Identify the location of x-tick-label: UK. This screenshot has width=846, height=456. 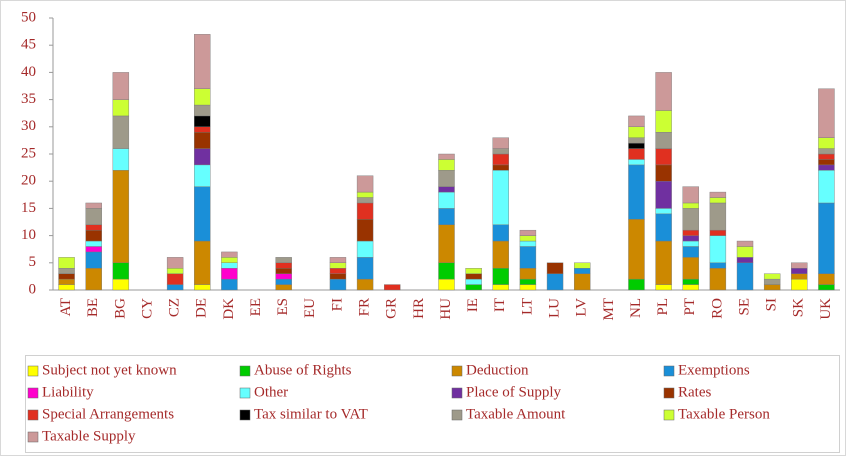
(826, 309).